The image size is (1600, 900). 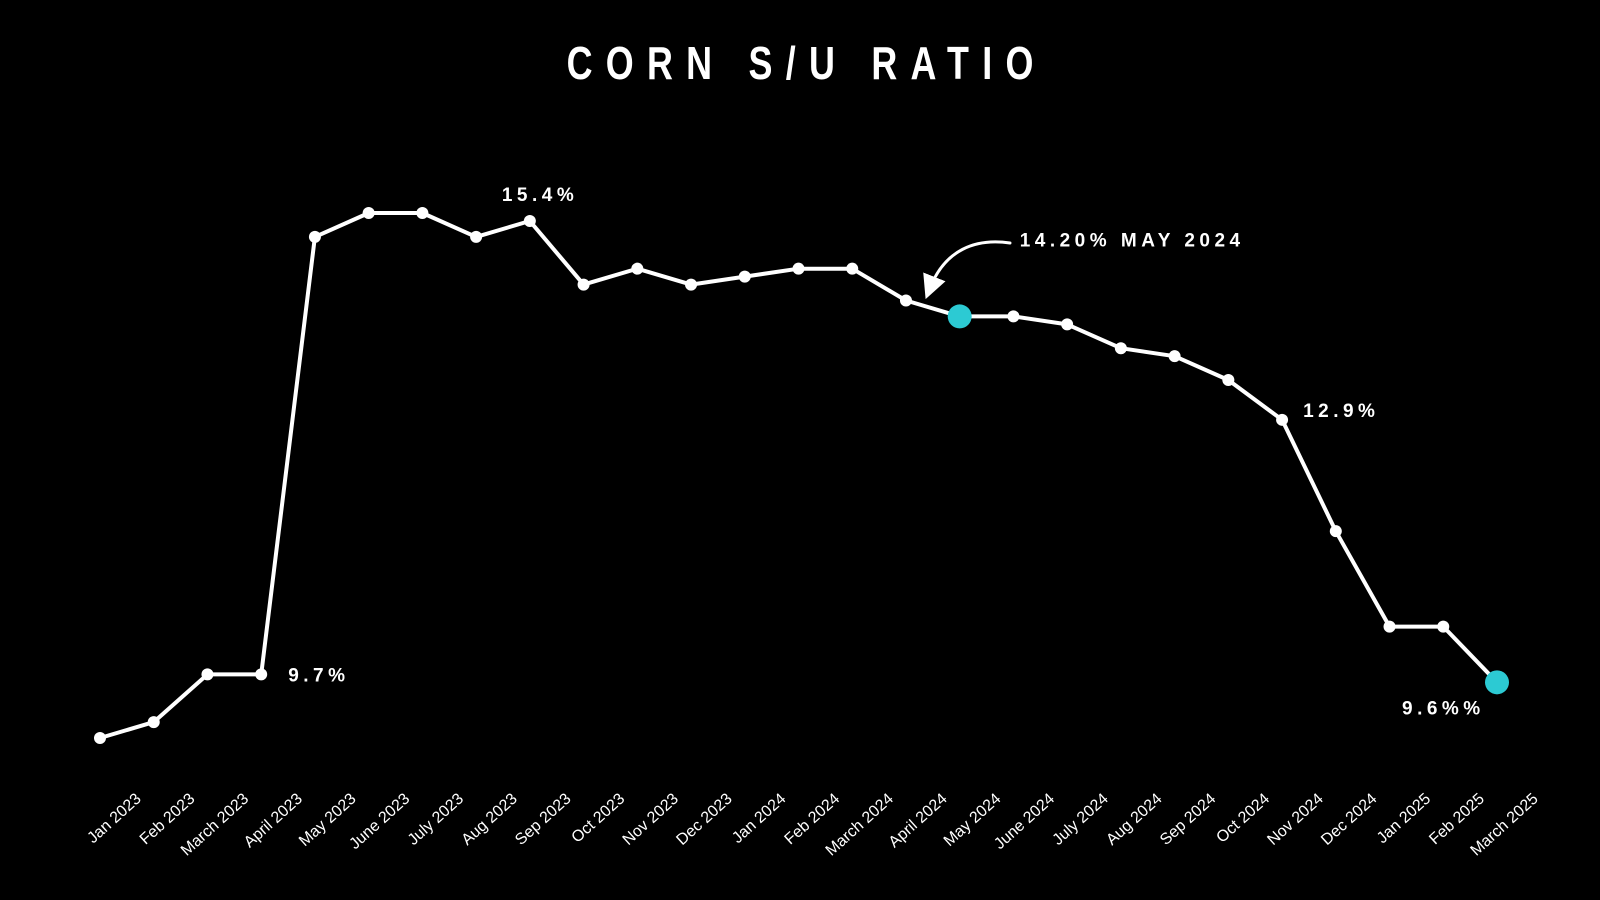 I want to click on x-tick-label: July 2024, so click(x=1081, y=819).